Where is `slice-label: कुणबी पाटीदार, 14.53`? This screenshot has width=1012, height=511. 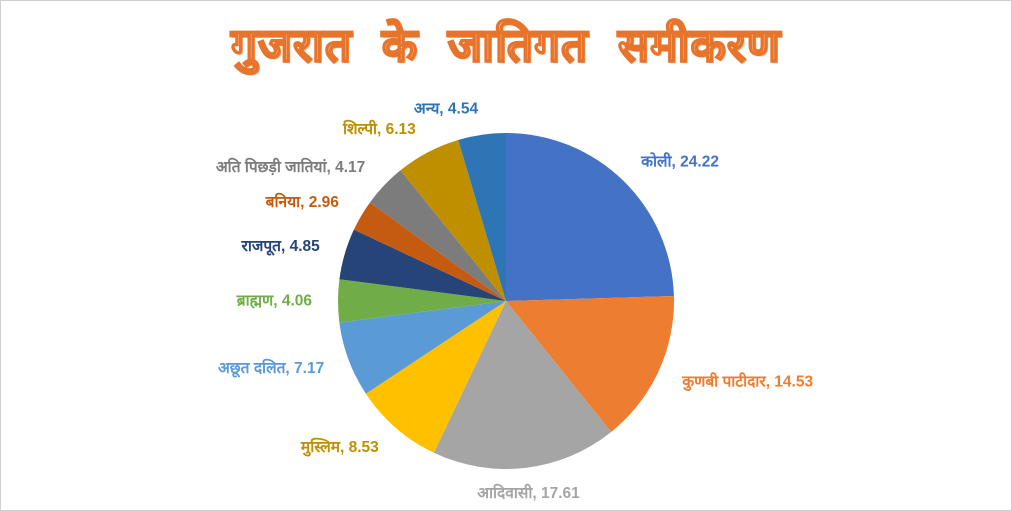 slice-label: कुणबी पाटीदार, 14.53 is located at coordinates (747, 382).